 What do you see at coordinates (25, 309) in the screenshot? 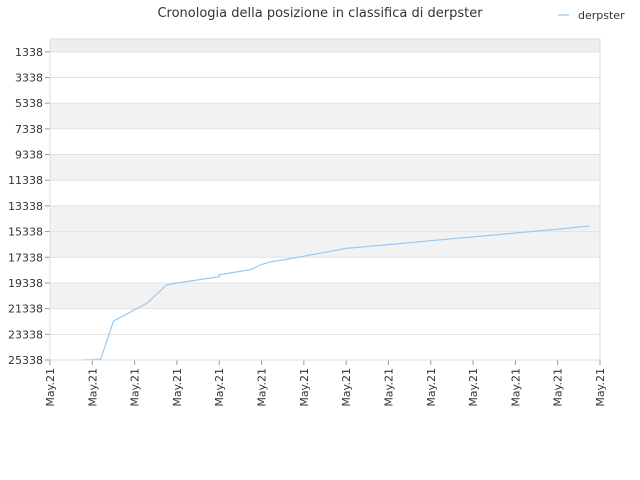
I see `y-tick-label: 21338` at bounding box center [25, 309].